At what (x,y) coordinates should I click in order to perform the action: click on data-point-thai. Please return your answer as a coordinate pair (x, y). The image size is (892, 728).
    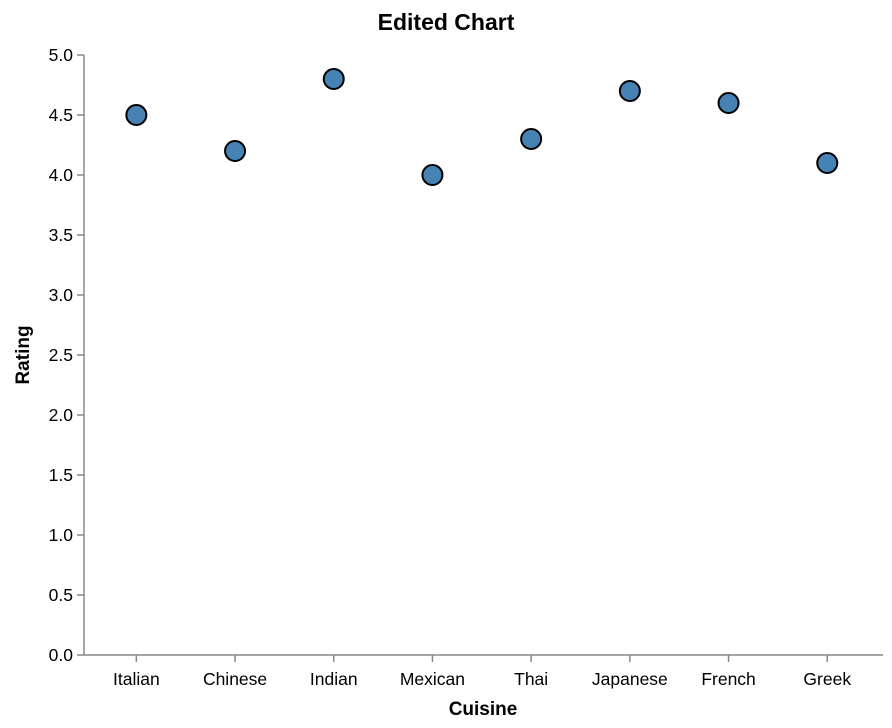
    Looking at the image, I should click on (531, 139).